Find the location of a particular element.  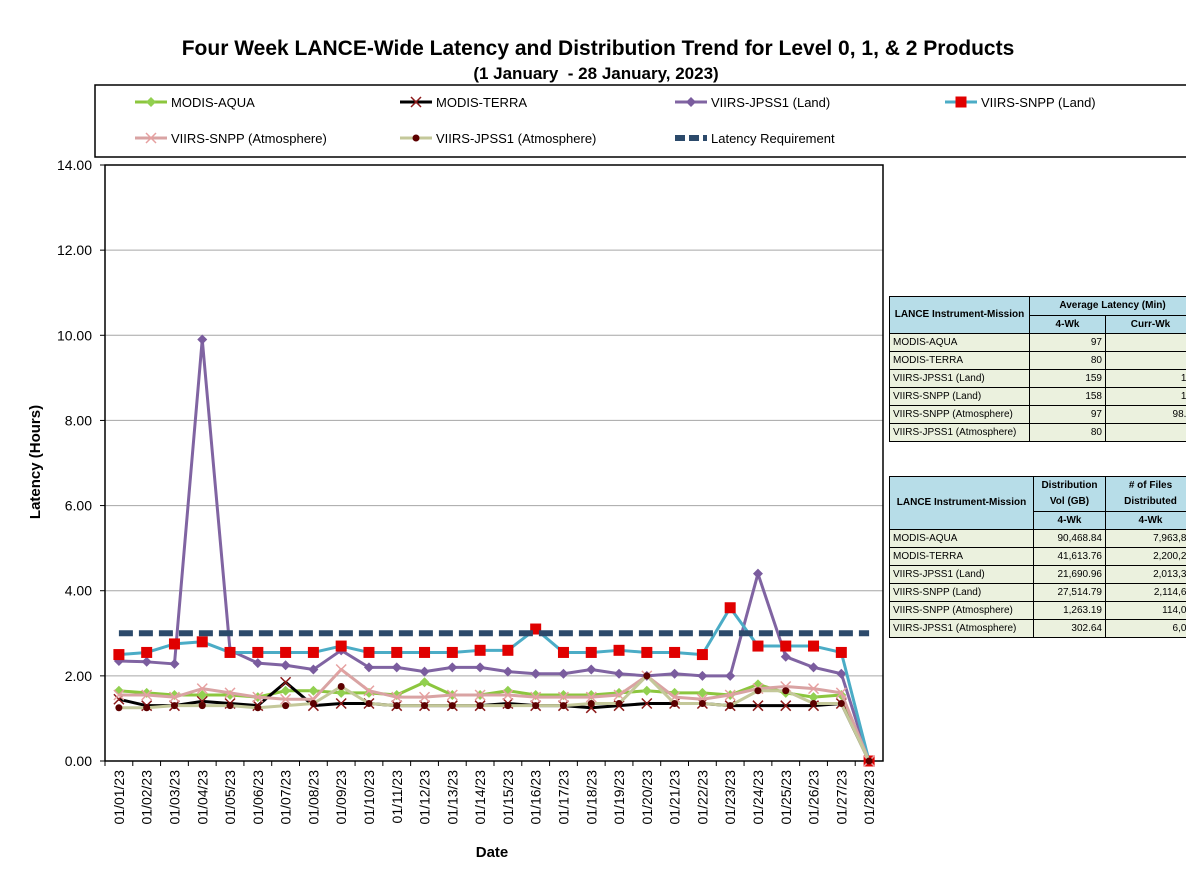

table-cell: 159 is located at coordinates (1067, 378).